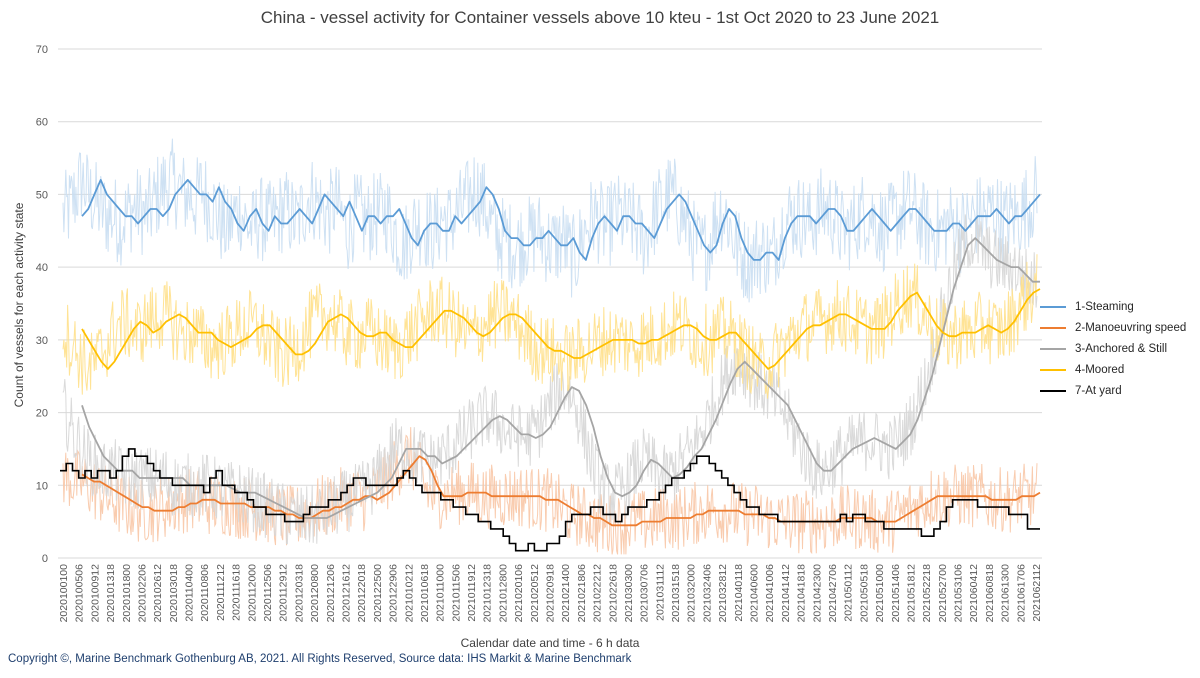  What do you see at coordinates (441, 593) in the screenshot?
I see `x-tick-label: 2021011000` at bounding box center [441, 593].